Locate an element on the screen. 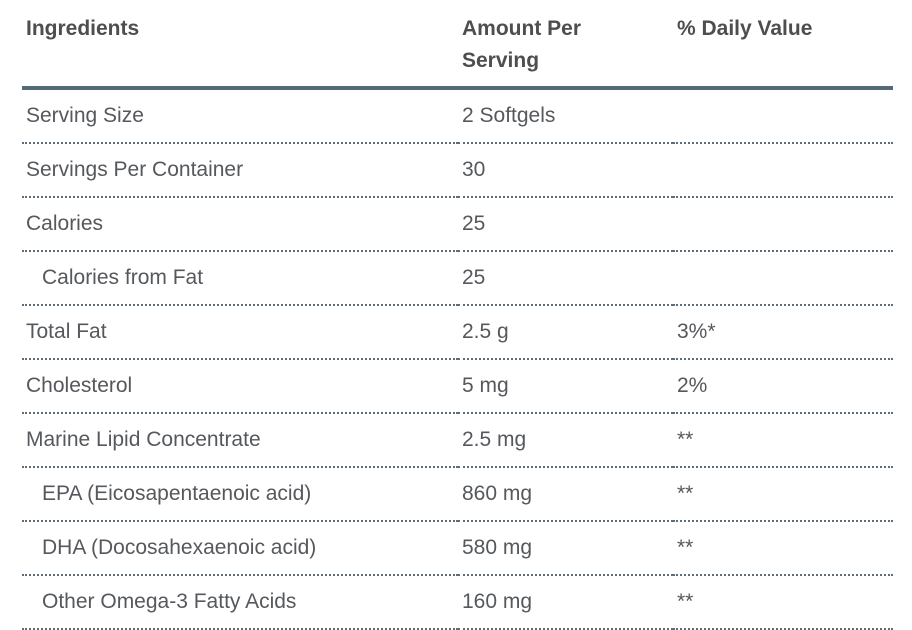 Image resolution: width=912 pixels, height=630 pixels. table-row: Cholesterol 5 mg 2% is located at coordinates (457, 386).